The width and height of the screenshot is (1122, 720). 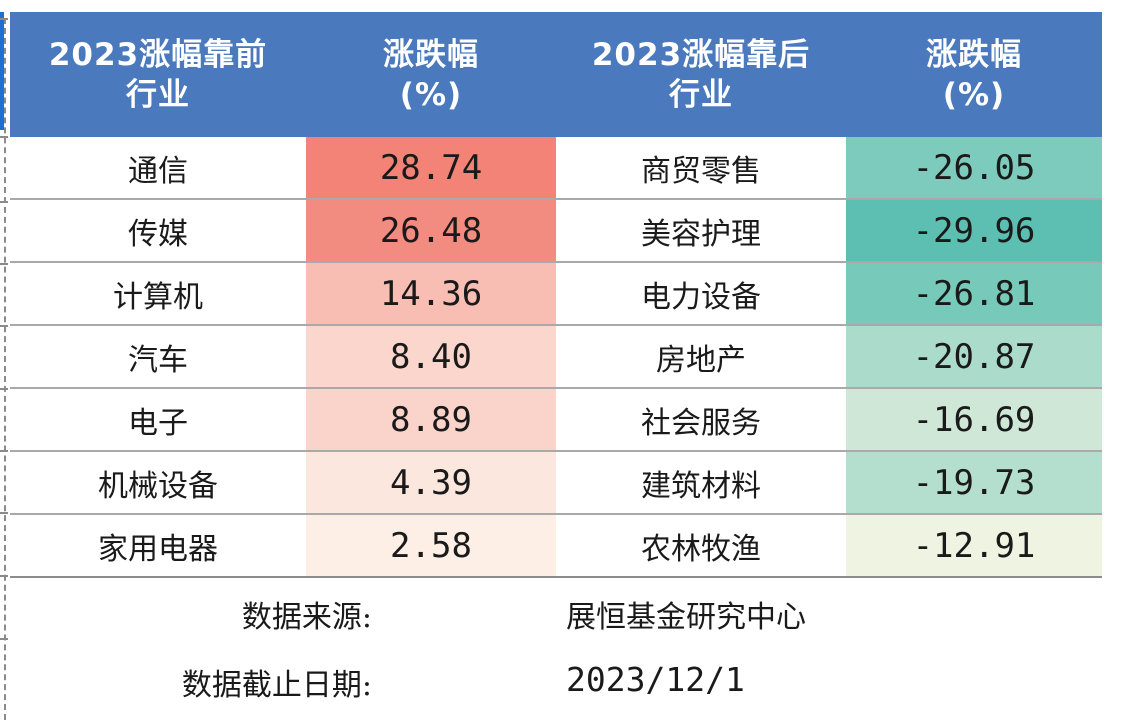 I want to click on top-change-cell: 2.58, so click(x=431, y=546).